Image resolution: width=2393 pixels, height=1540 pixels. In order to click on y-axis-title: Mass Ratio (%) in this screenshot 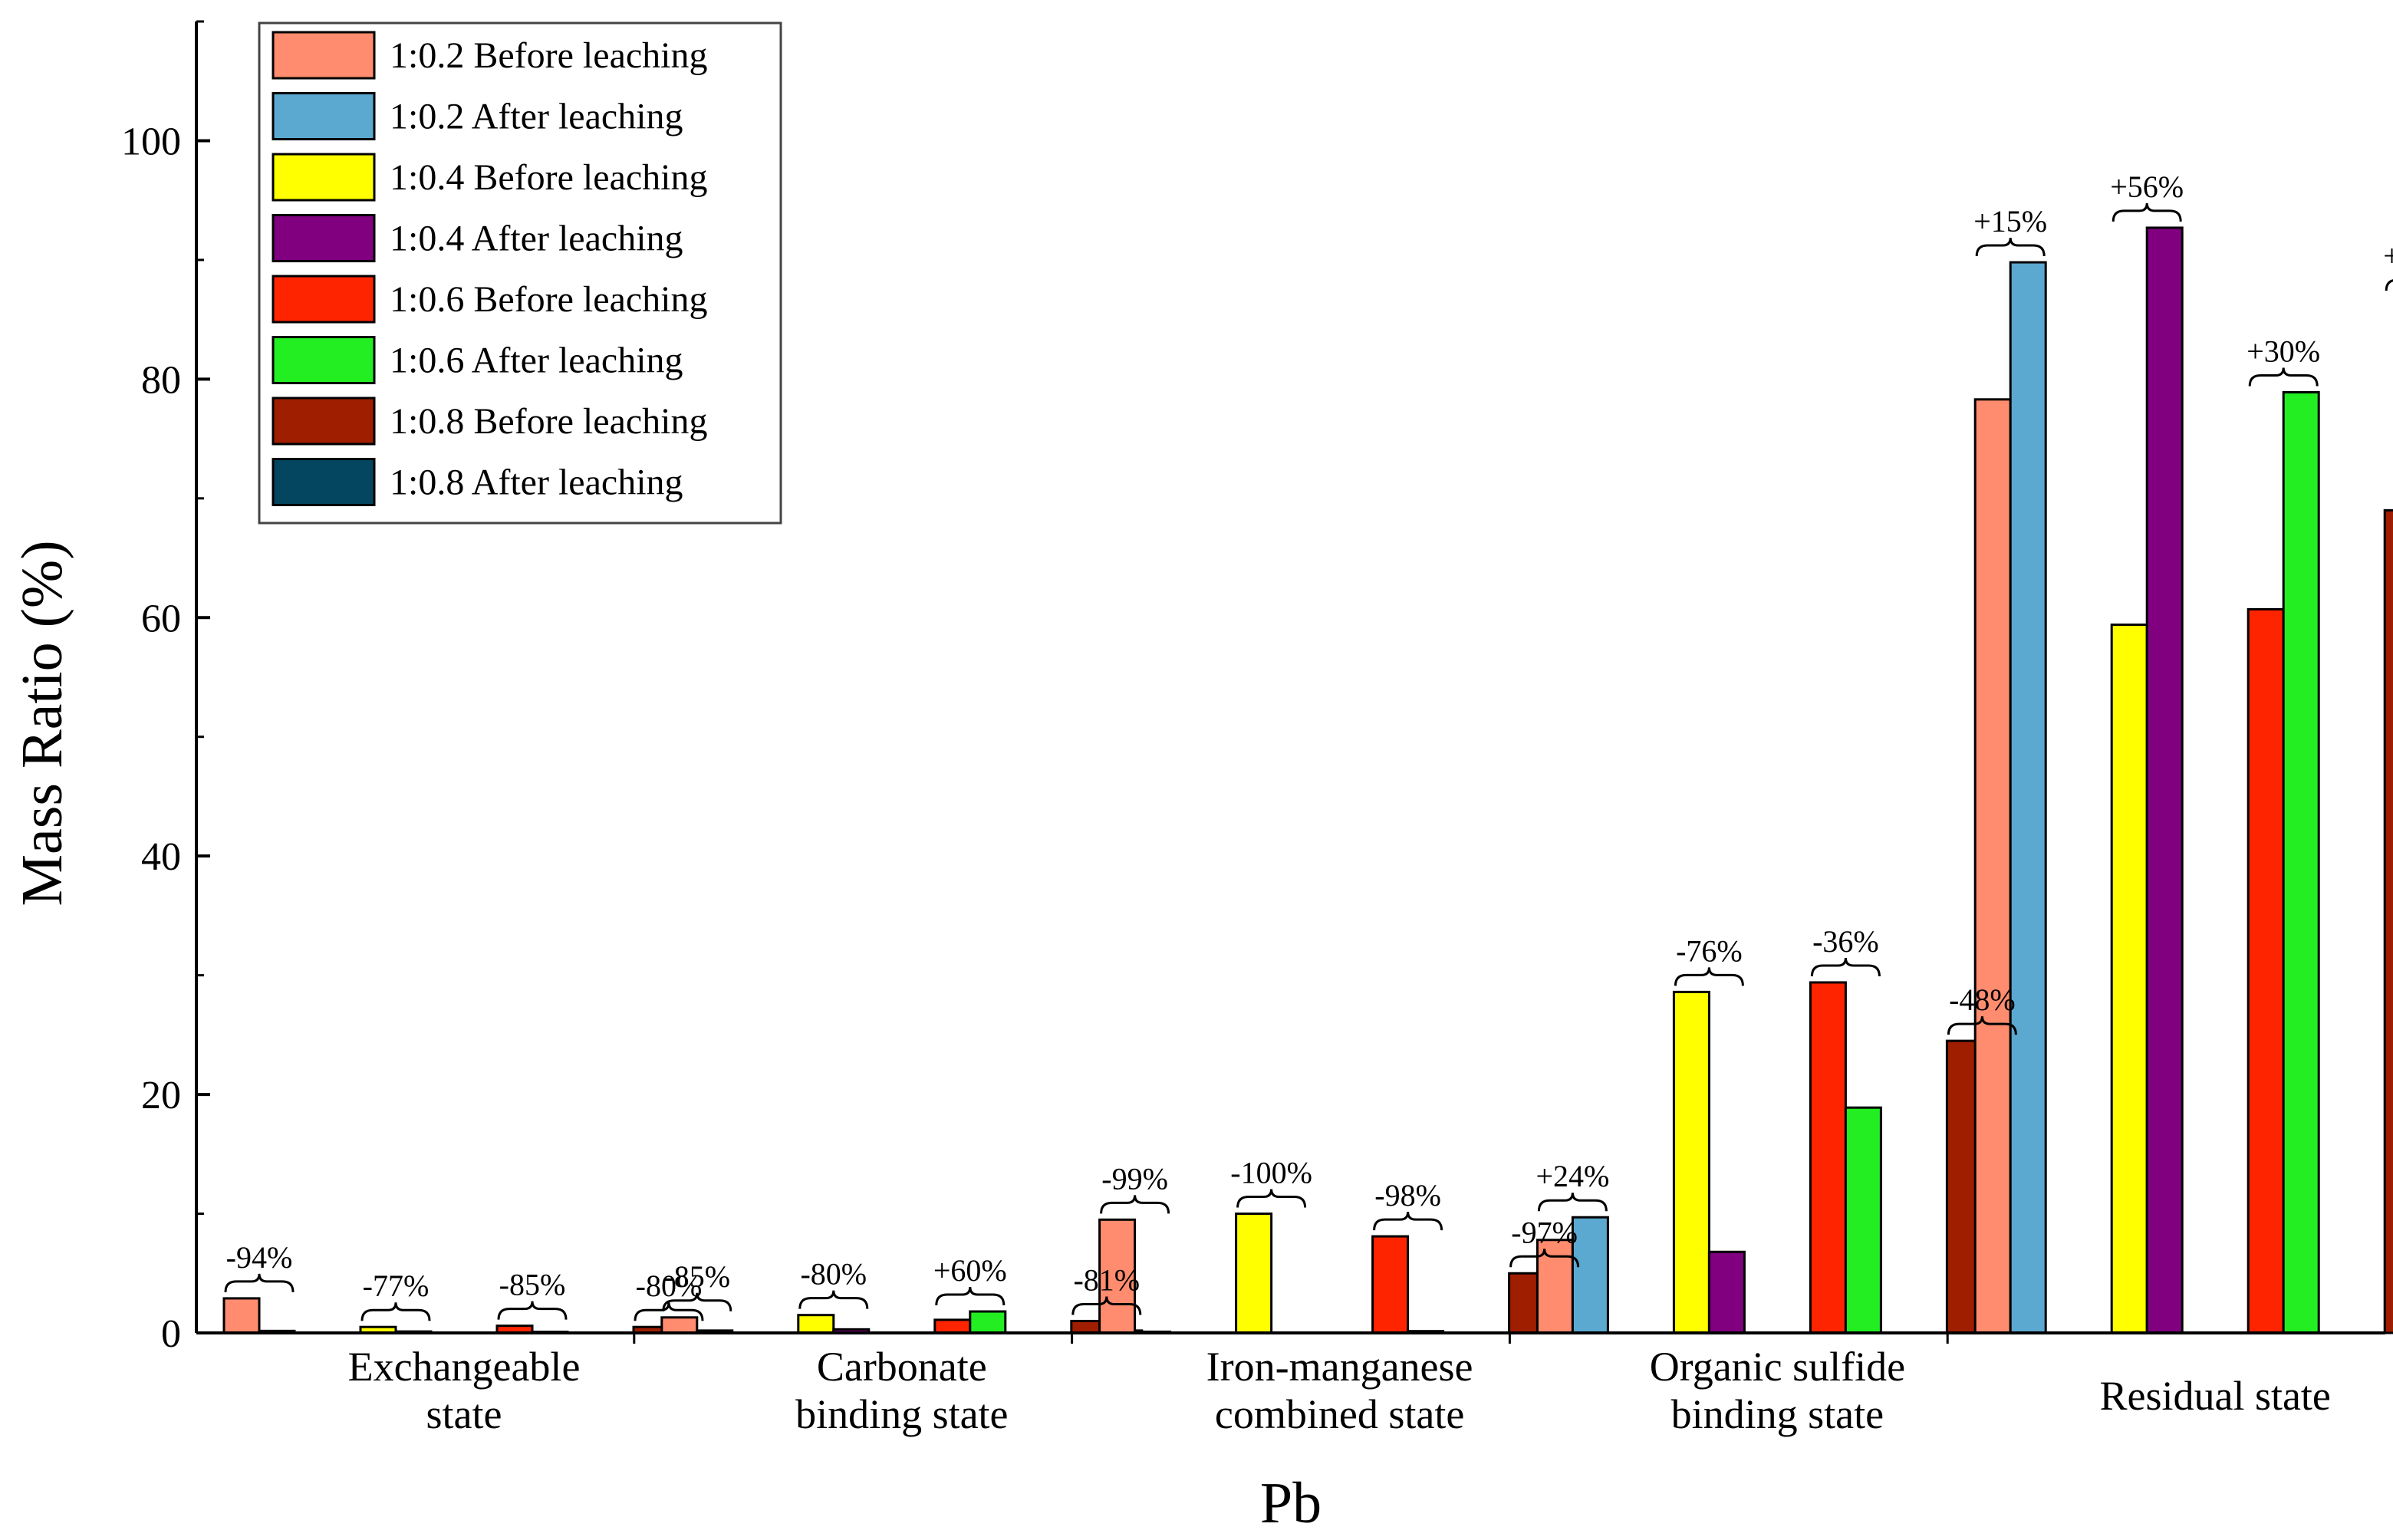, I will do `click(42, 723)`.